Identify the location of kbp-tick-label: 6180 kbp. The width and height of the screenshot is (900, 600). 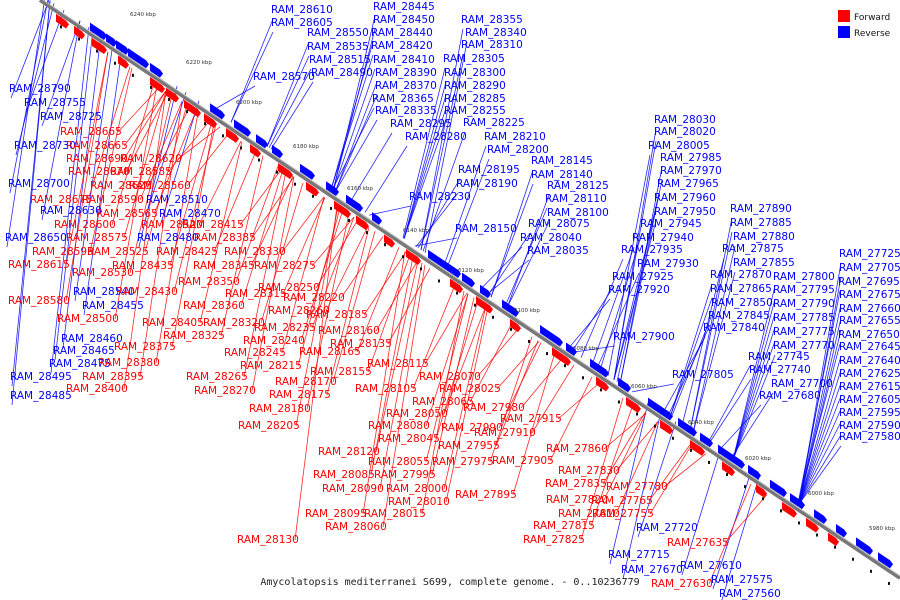
(306, 147).